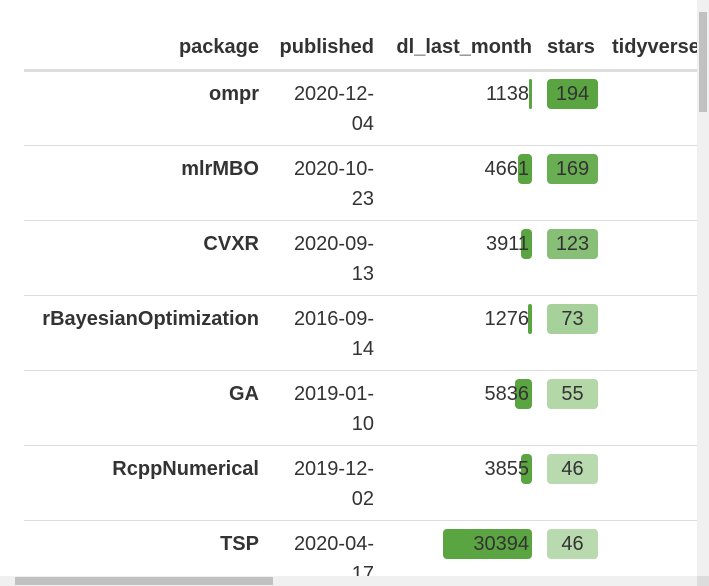 Image resolution: width=709 pixels, height=586 pixels. What do you see at coordinates (572, 244) in the screenshot?
I see `stars-cell: 123` at bounding box center [572, 244].